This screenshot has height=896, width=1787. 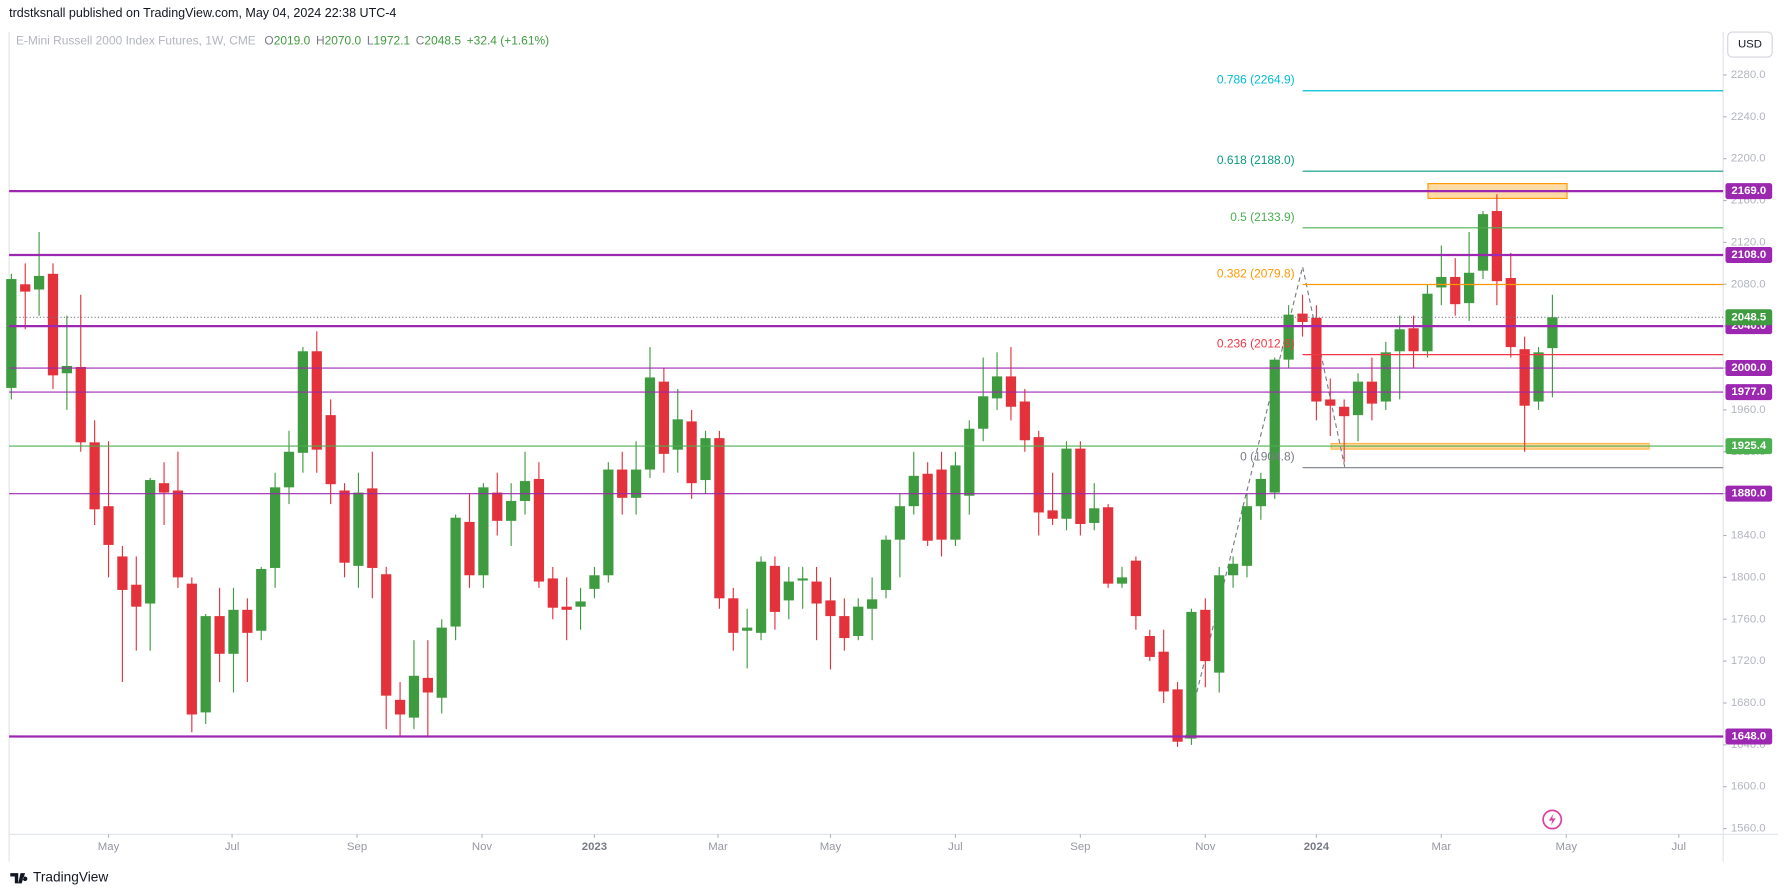 I want to click on fib-label: 0.786 (2264.9), so click(x=1256, y=80).